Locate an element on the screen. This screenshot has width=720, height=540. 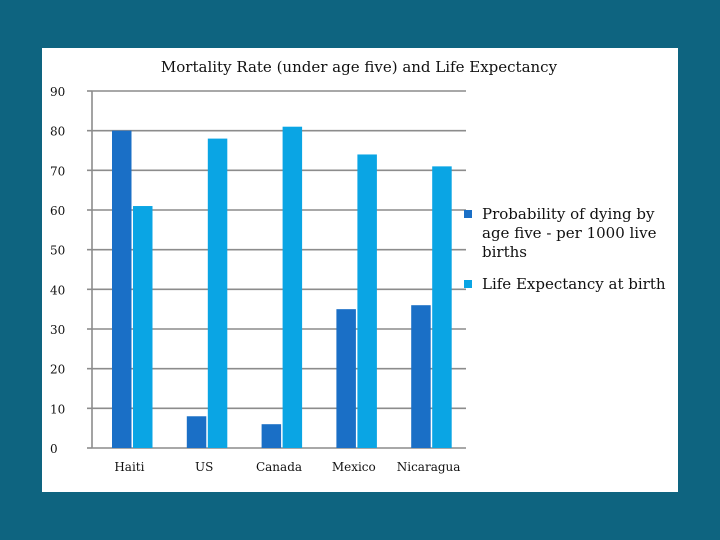
legend-label-life-expectancy: Life Expectancy at birth is located at coordinates (574, 284).